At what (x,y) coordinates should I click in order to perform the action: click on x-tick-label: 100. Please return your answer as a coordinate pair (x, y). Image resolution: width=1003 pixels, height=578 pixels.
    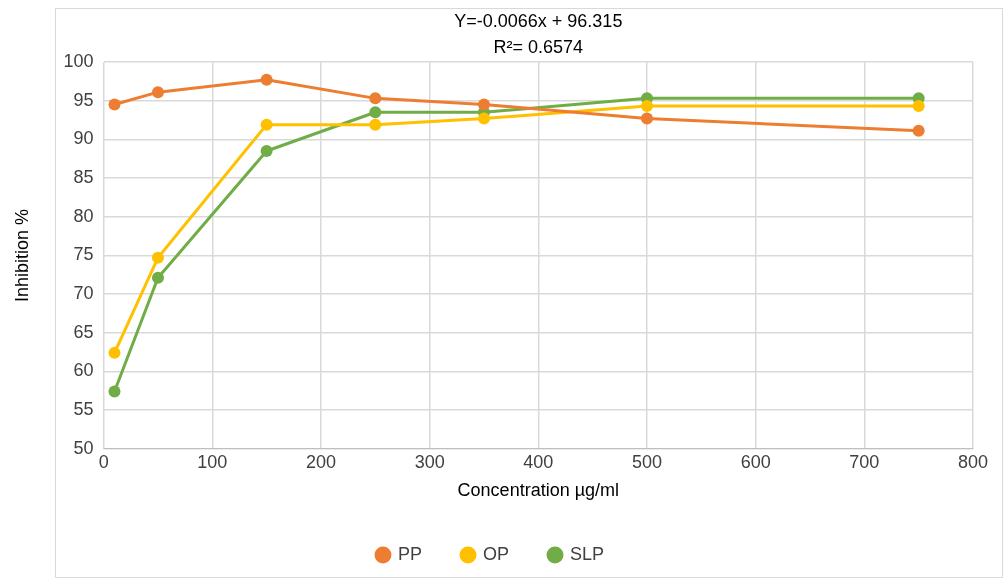
    Looking at the image, I should click on (212, 461).